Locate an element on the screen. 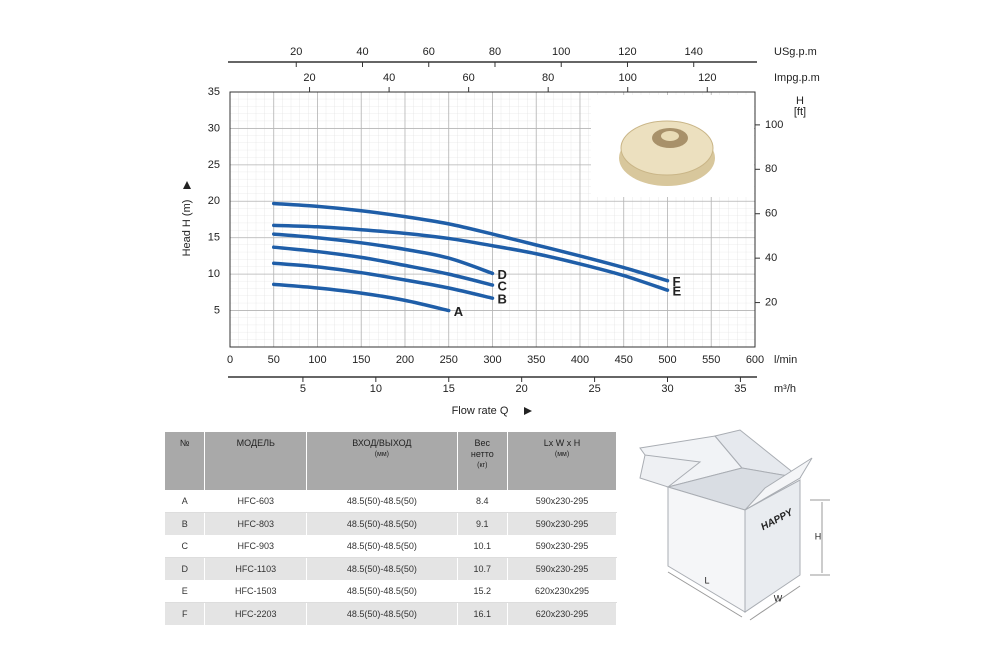  table-cell: E is located at coordinates (185, 591).